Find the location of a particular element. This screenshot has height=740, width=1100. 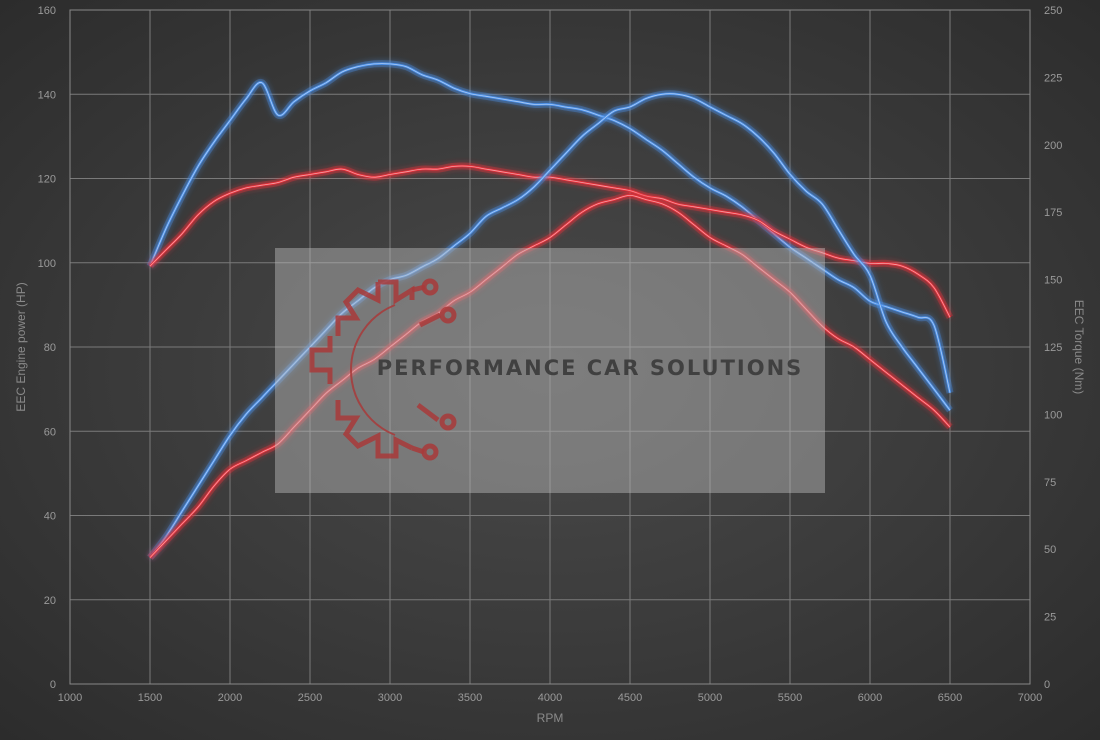

y-right-tick-label: 225 is located at coordinates (1053, 78).